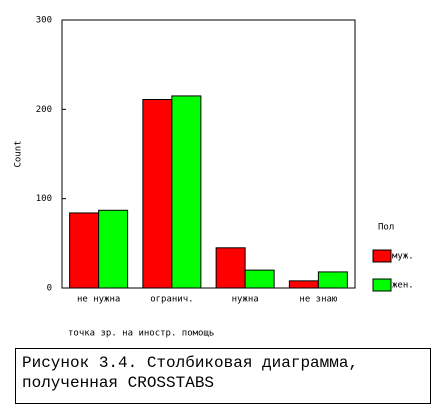 The image size is (436, 414). What do you see at coordinates (403, 257) in the screenshot?
I see `legend-label: муж.` at bounding box center [403, 257].